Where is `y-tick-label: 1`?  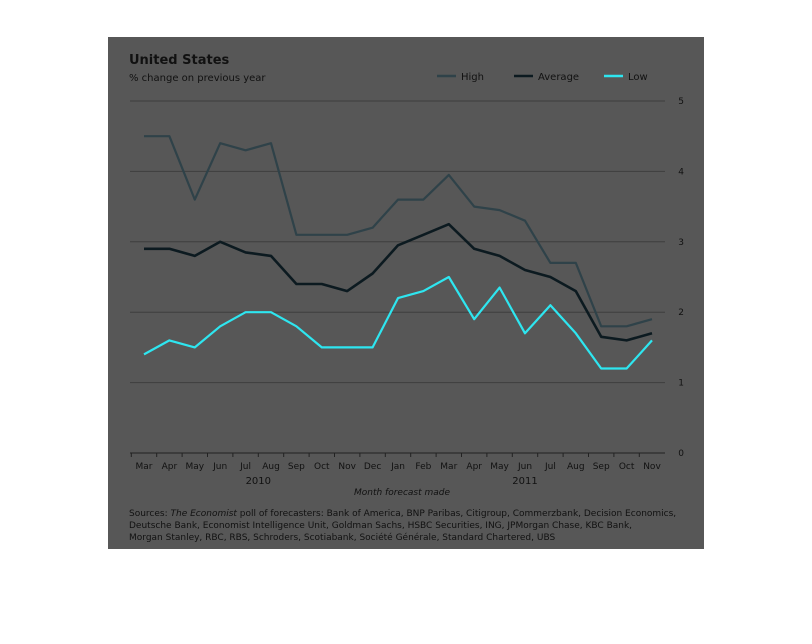 y-tick-label: 1 is located at coordinates (681, 384).